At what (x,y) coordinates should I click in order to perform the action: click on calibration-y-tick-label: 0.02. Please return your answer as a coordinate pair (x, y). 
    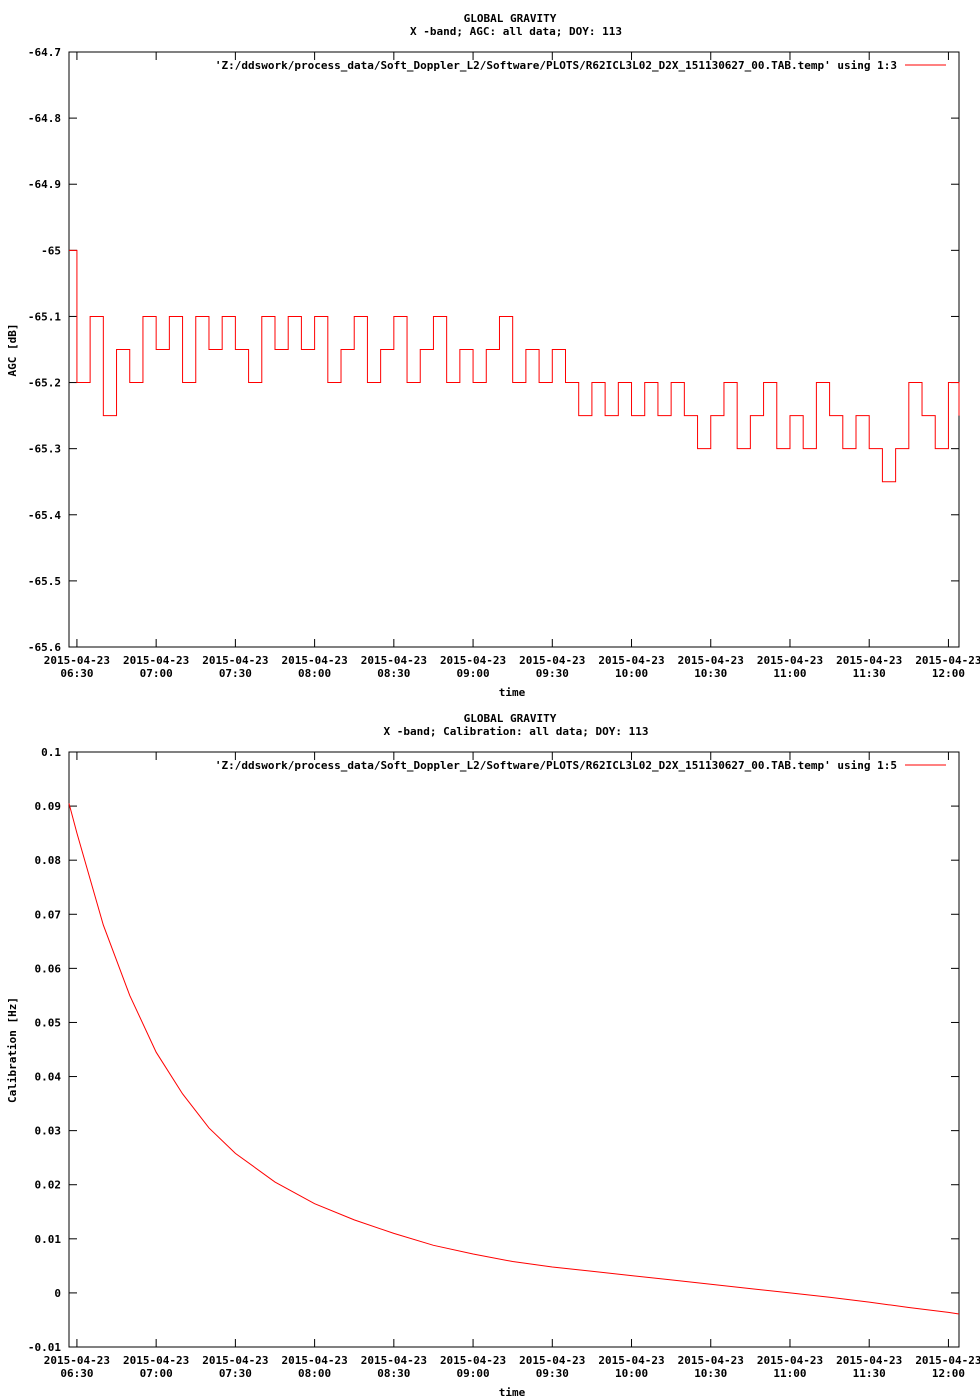
    Looking at the image, I should click on (48, 1185).